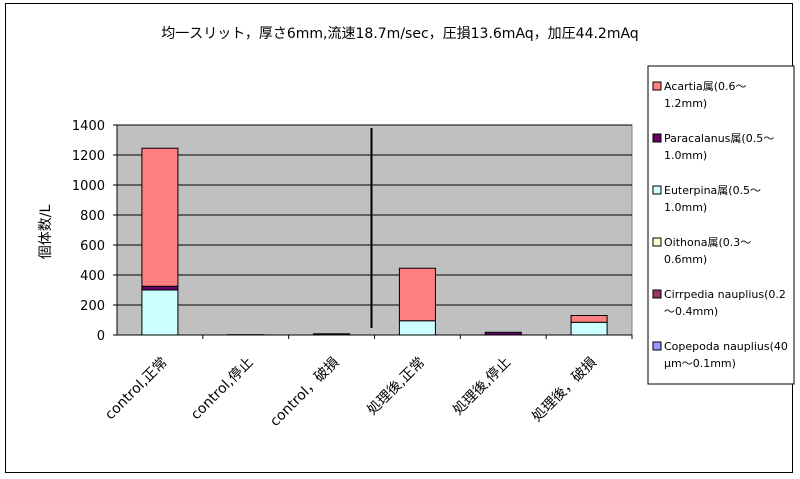 The image size is (800, 479). What do you see at coordinates (700, 363) in the screenshot?
I see `legend-entry: μm～0.1mm)` at bounding box center [700, 363].